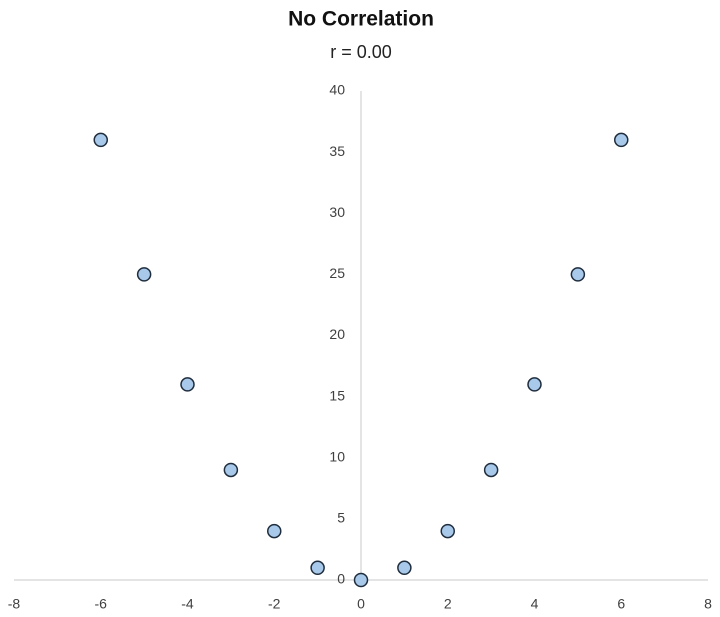  Describe the element at coordinates (448, 604) in the screenshot. I see `x-tick-label: 2` at that location.